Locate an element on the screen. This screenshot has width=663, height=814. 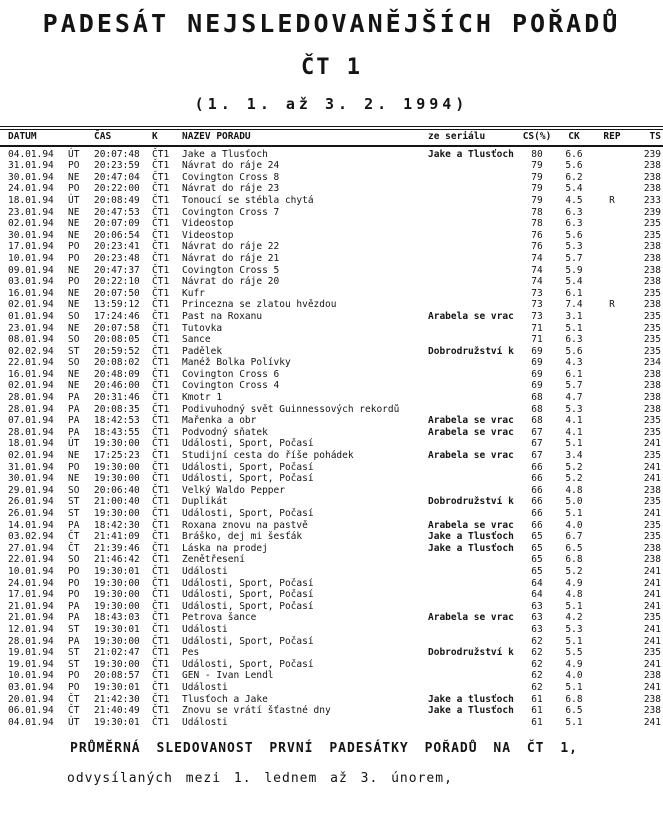
cell-ck: 6.8 is located at coordinates (574, 560).